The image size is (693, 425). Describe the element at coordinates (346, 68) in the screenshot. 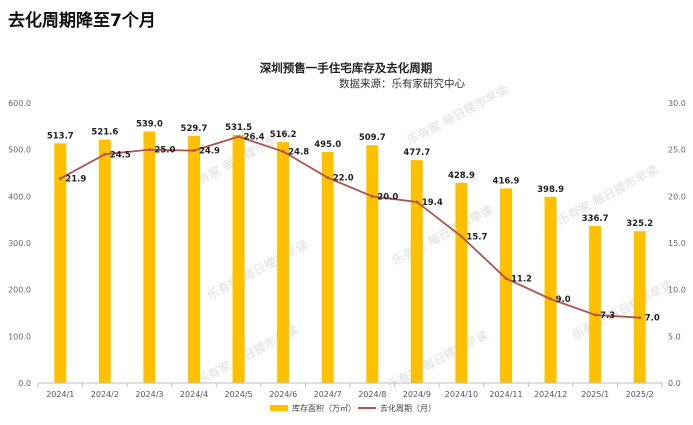

I see `chart-title: 深圳预售一手住宅库存及去化周期` at that location.